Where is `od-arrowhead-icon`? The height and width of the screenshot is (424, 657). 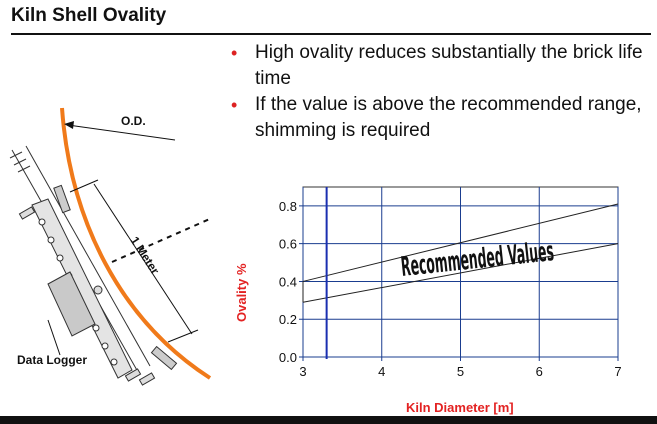 od-arrowhead-icon is located at coordinates (69, 125).